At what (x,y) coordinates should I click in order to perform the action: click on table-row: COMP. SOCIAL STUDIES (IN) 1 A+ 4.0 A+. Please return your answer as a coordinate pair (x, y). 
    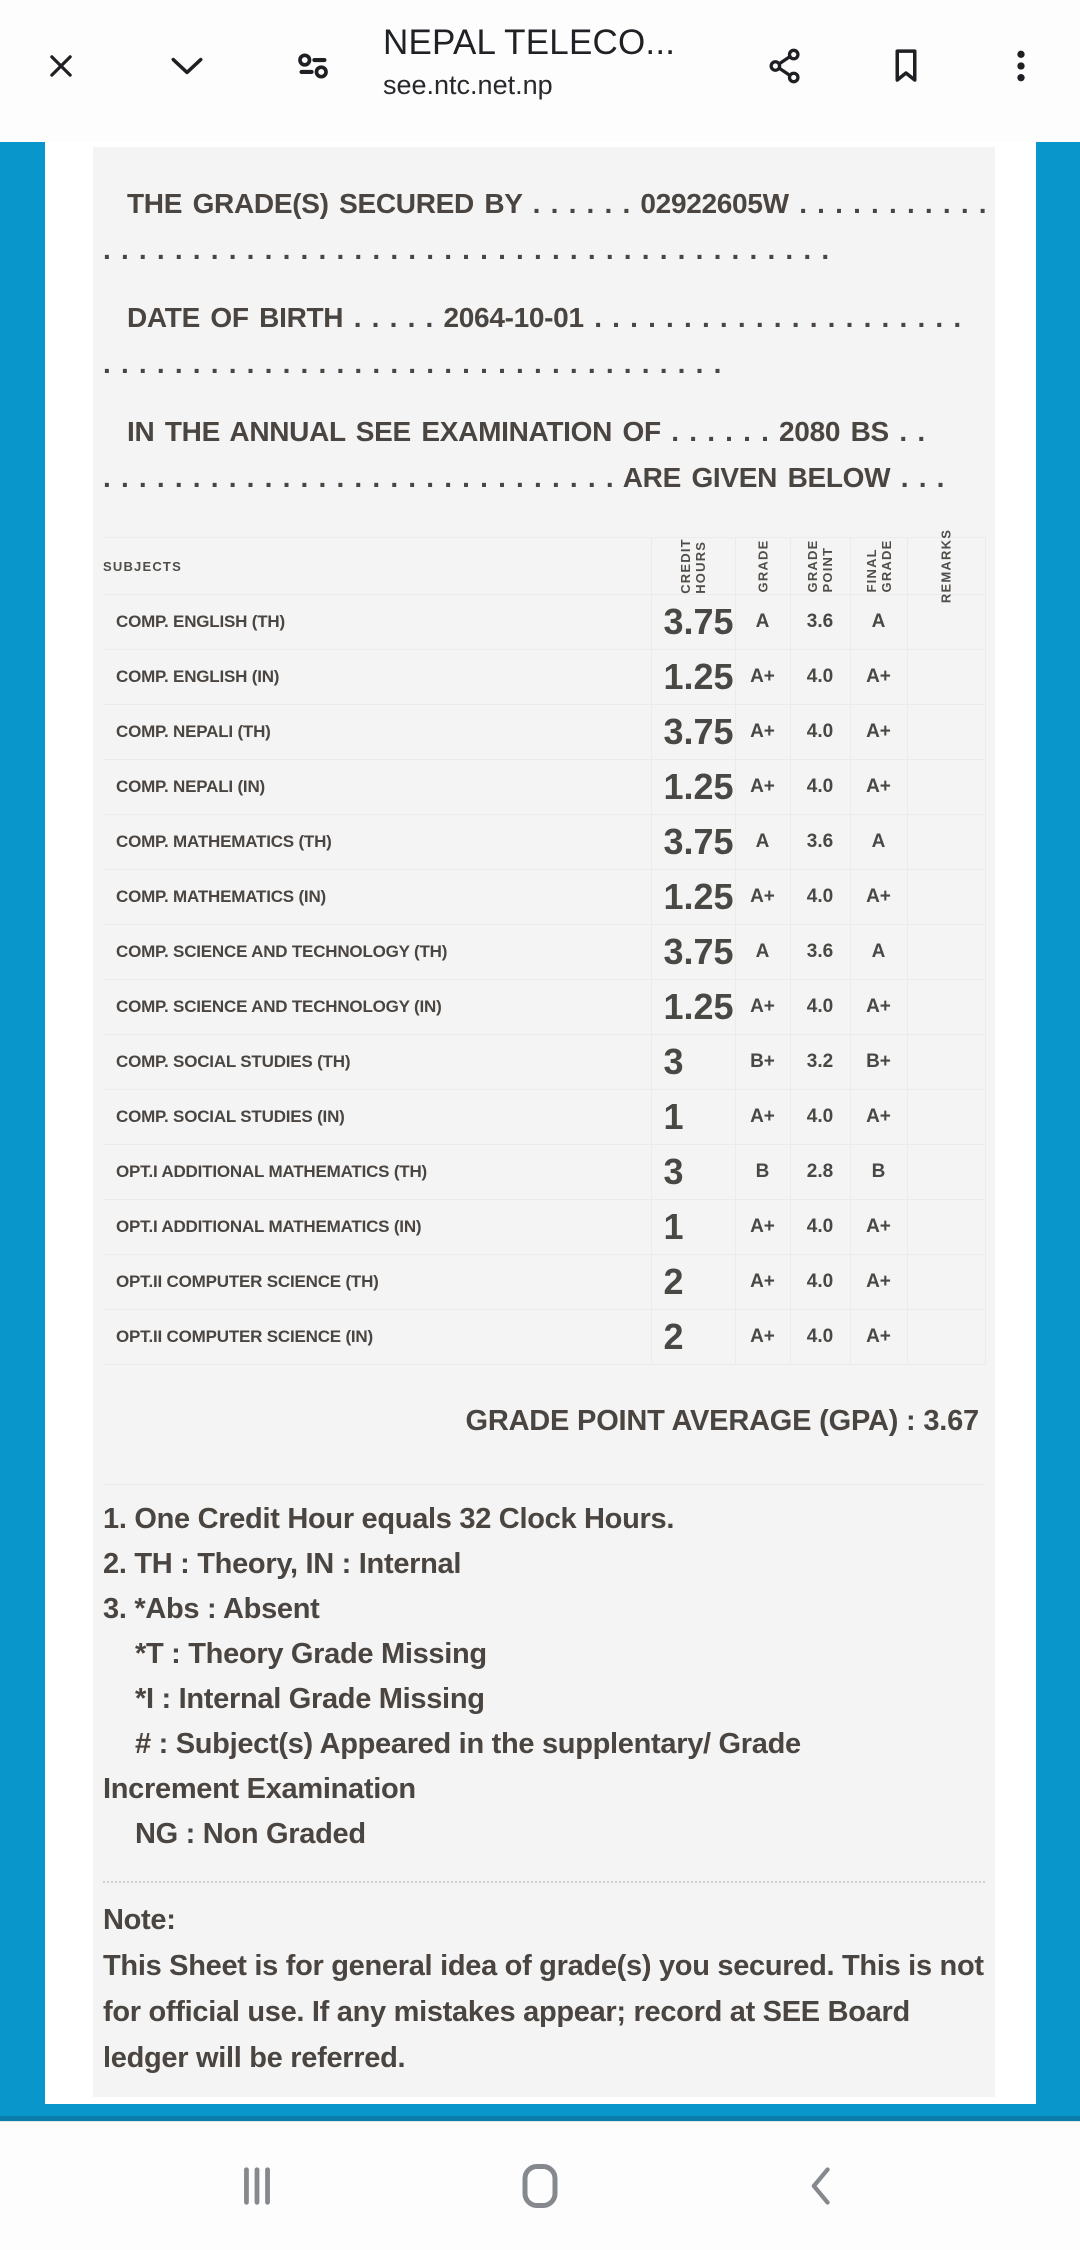
    Looking at the image, I should click on (544, 1117).